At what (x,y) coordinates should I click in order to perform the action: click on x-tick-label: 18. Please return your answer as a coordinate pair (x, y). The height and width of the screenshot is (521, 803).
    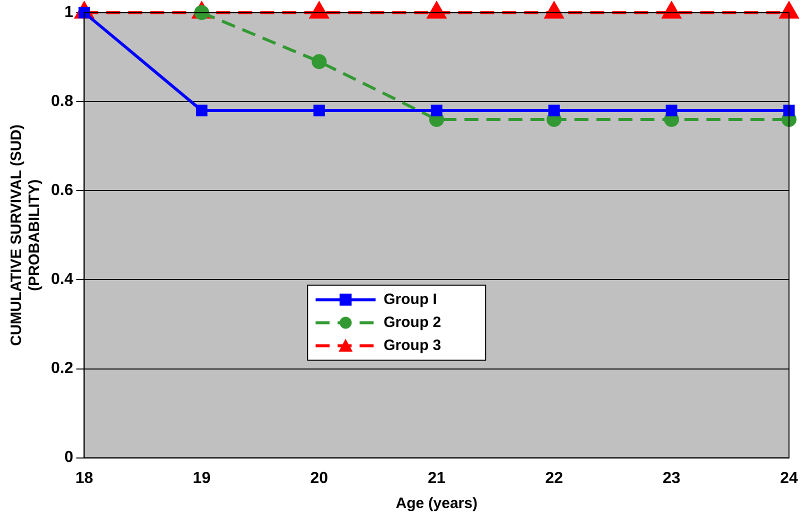
    Looking at the image, I should click on (84, 478).